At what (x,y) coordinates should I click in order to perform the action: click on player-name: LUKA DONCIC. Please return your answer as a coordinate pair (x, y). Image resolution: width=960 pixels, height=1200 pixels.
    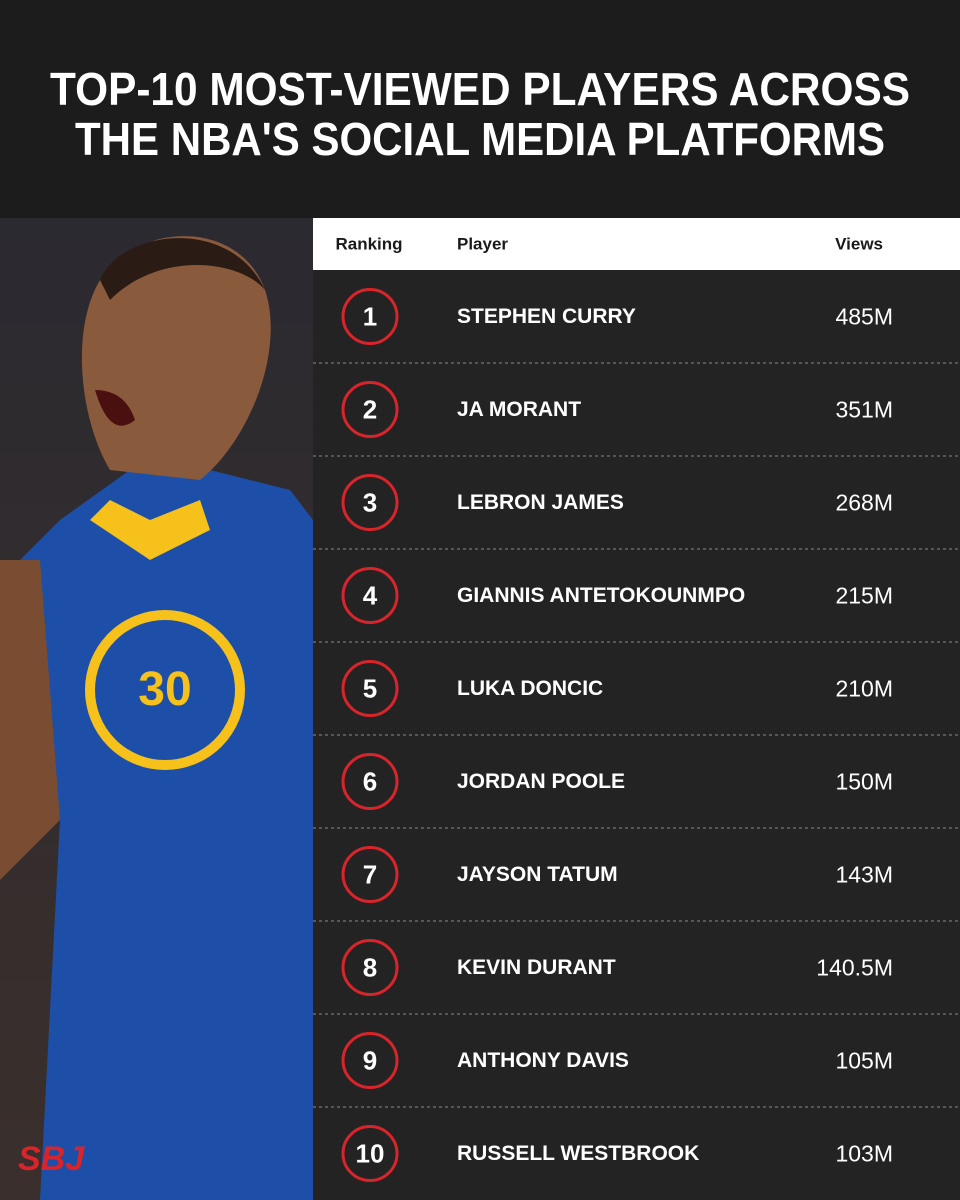
    Looking at the image, I should click on (530, 688).